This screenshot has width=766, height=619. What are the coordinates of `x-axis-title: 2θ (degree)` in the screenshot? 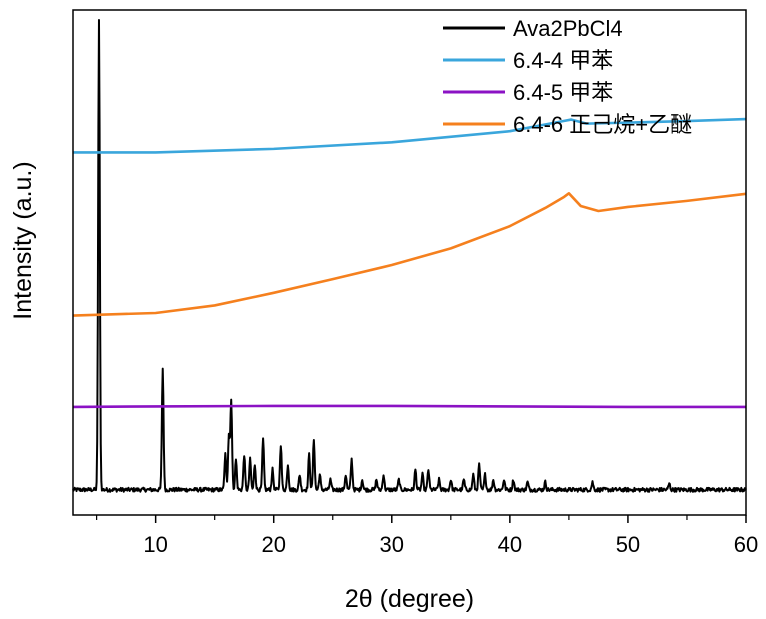 It's located at (409, 599).